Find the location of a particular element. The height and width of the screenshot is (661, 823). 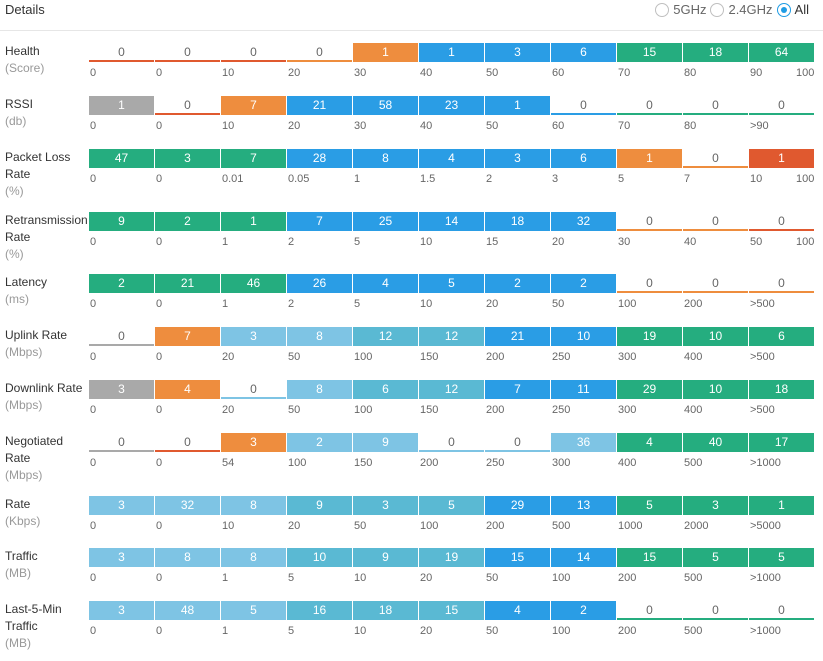

distribution-segment: 58 is located at coordinates (385, 105).